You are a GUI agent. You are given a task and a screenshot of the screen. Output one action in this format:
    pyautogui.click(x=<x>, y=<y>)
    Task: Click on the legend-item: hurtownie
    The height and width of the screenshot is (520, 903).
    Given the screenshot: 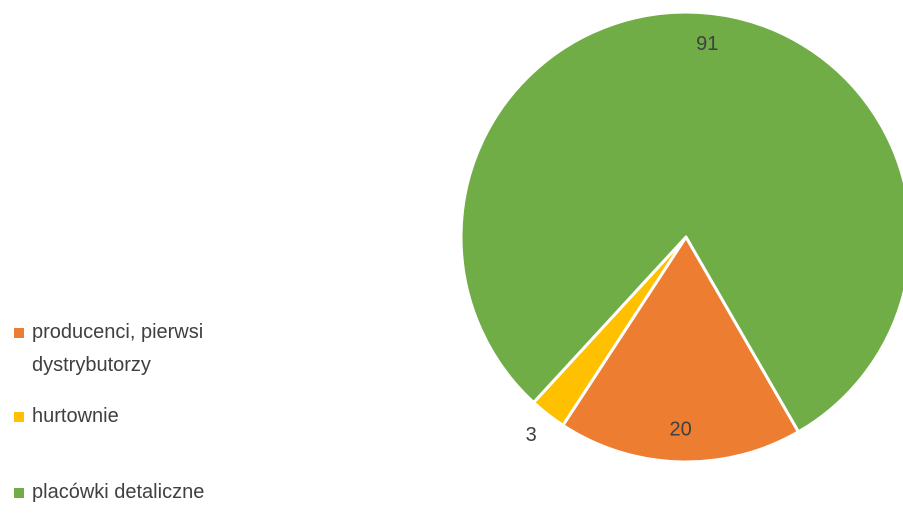 What is the action you would take?
    pyautogui.click(x=139, y=416)
    